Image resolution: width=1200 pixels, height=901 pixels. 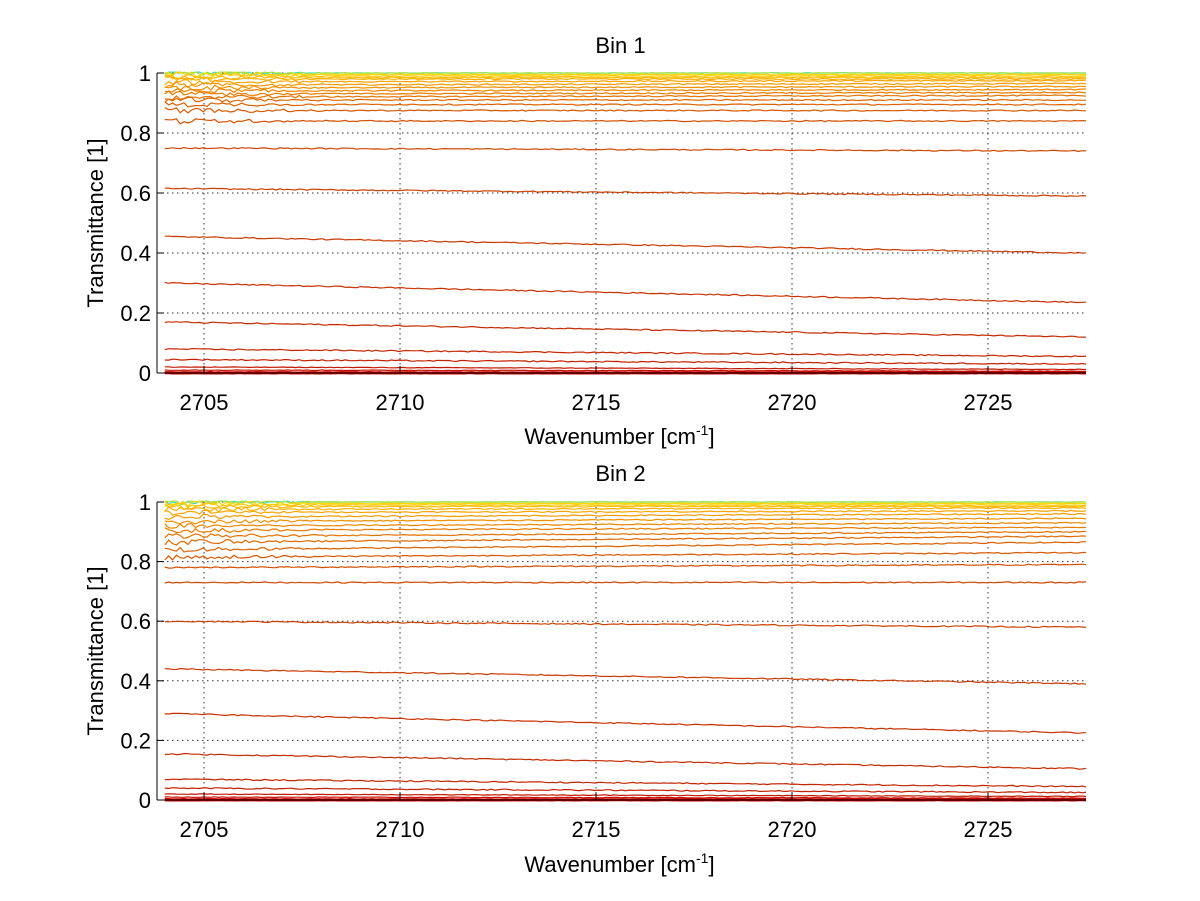 What do you see at coordinates (620, 45) in the screenshot?
I see `chart-title: Bin 1` at bounding box center [620, 45].